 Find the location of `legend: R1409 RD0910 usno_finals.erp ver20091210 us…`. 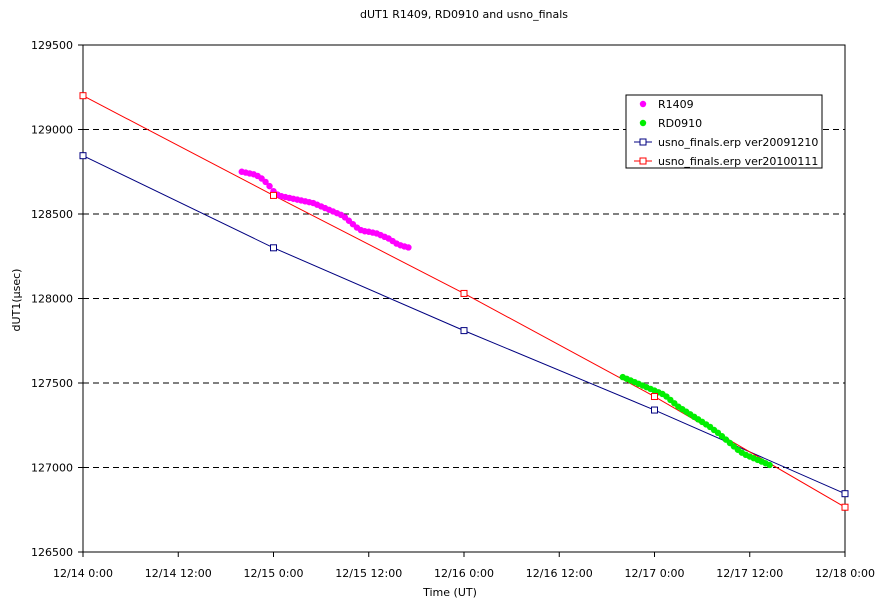

legend: R1409 RD0910 usno_finals.erp ver20091210 us… is located at coordinates (724, 131).